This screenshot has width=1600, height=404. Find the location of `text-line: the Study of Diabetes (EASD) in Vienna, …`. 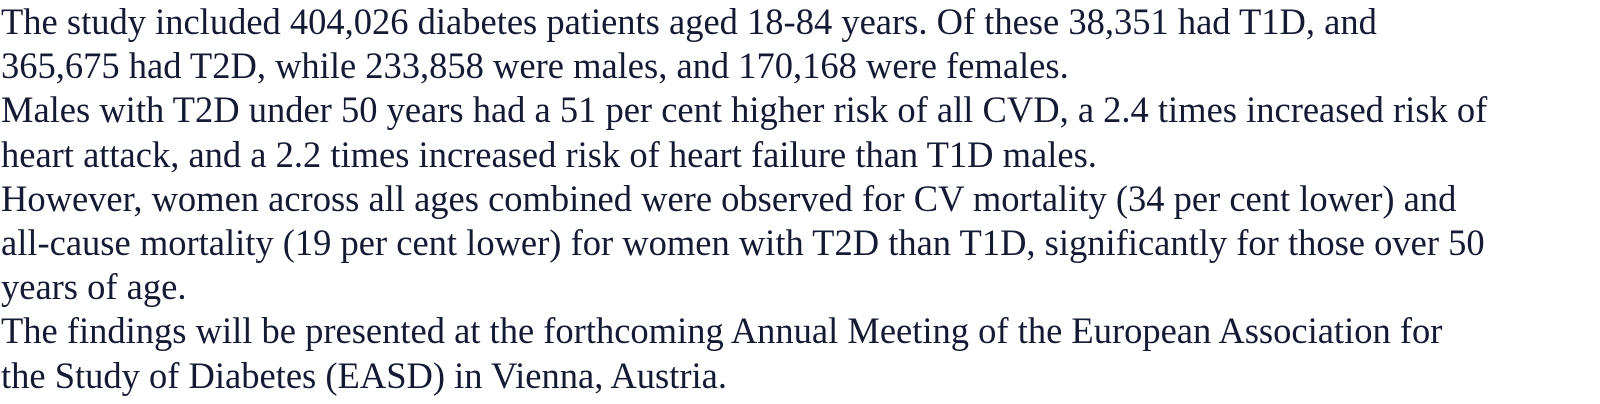

text-line: the Study of Diabetes (EASD) in Vienna, … is located at coordinates (364, 375).